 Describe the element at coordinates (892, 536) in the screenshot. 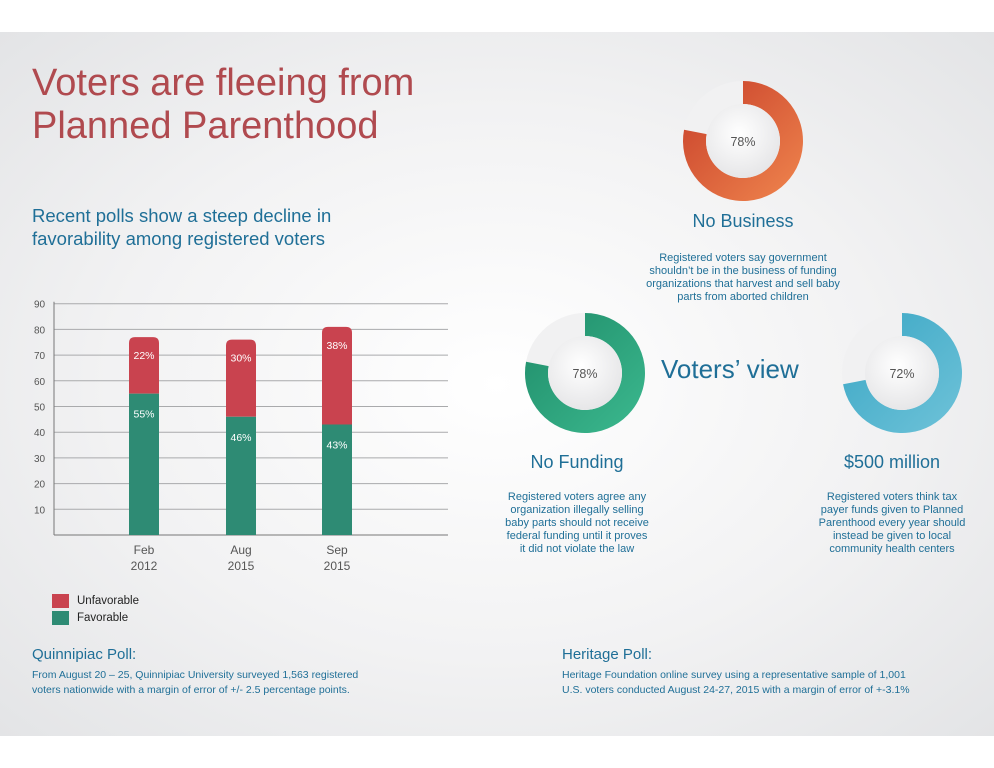

I see `description-line: instead be given to local` at that location.